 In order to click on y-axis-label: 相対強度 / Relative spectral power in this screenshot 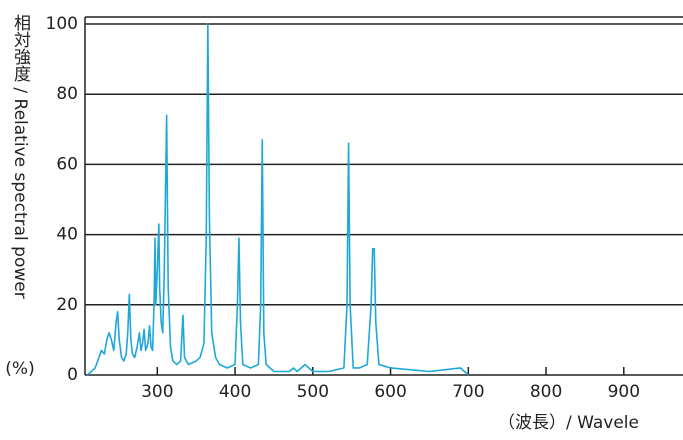, I will do `click(20, 156)`.